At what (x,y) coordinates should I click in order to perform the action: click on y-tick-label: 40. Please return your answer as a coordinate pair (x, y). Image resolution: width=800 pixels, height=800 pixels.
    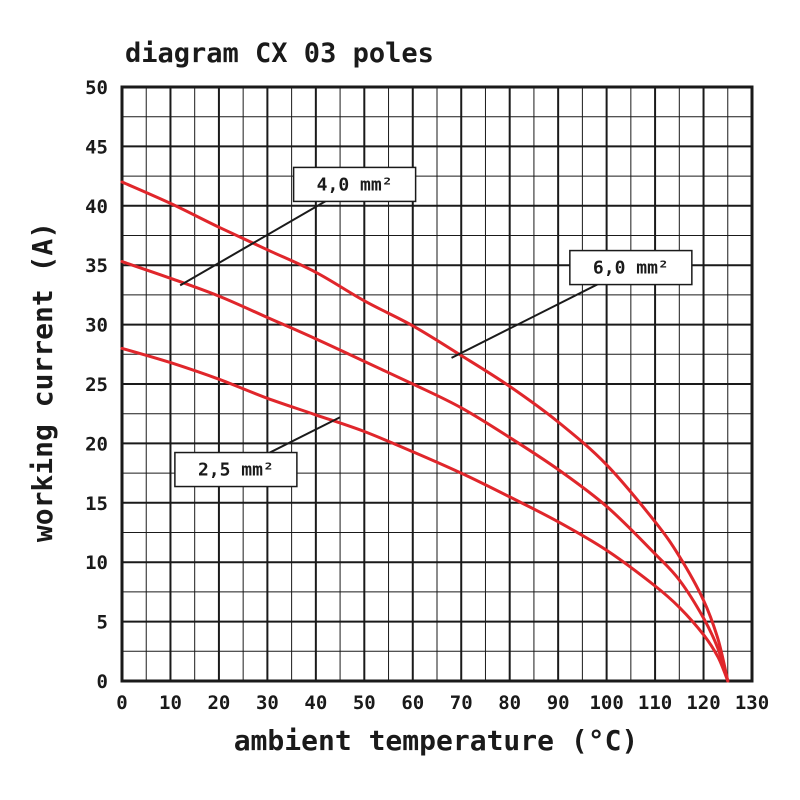
    Looking at the image, I should click on (96, 207).